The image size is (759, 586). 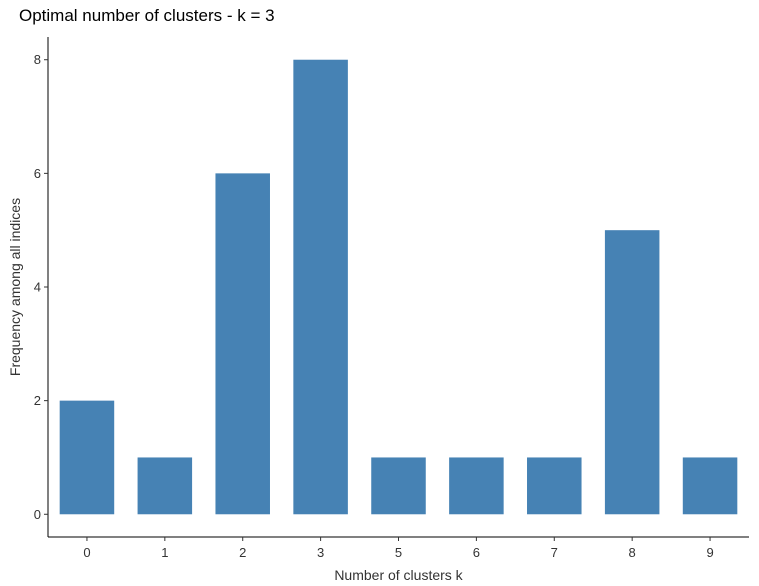 What do you see at coordinates (37, 173) in the screenshot?
I see `y-tick-label-6: 6` at bounding box center [37, 173].